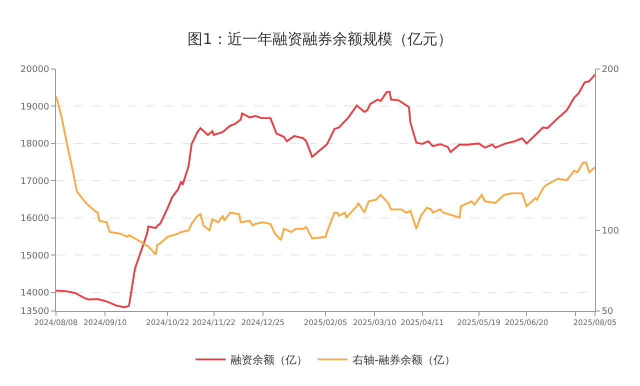 The width and height of the screenshot is (640, 386). I want to click on y-tick-label: 14000, so click(35, 293).